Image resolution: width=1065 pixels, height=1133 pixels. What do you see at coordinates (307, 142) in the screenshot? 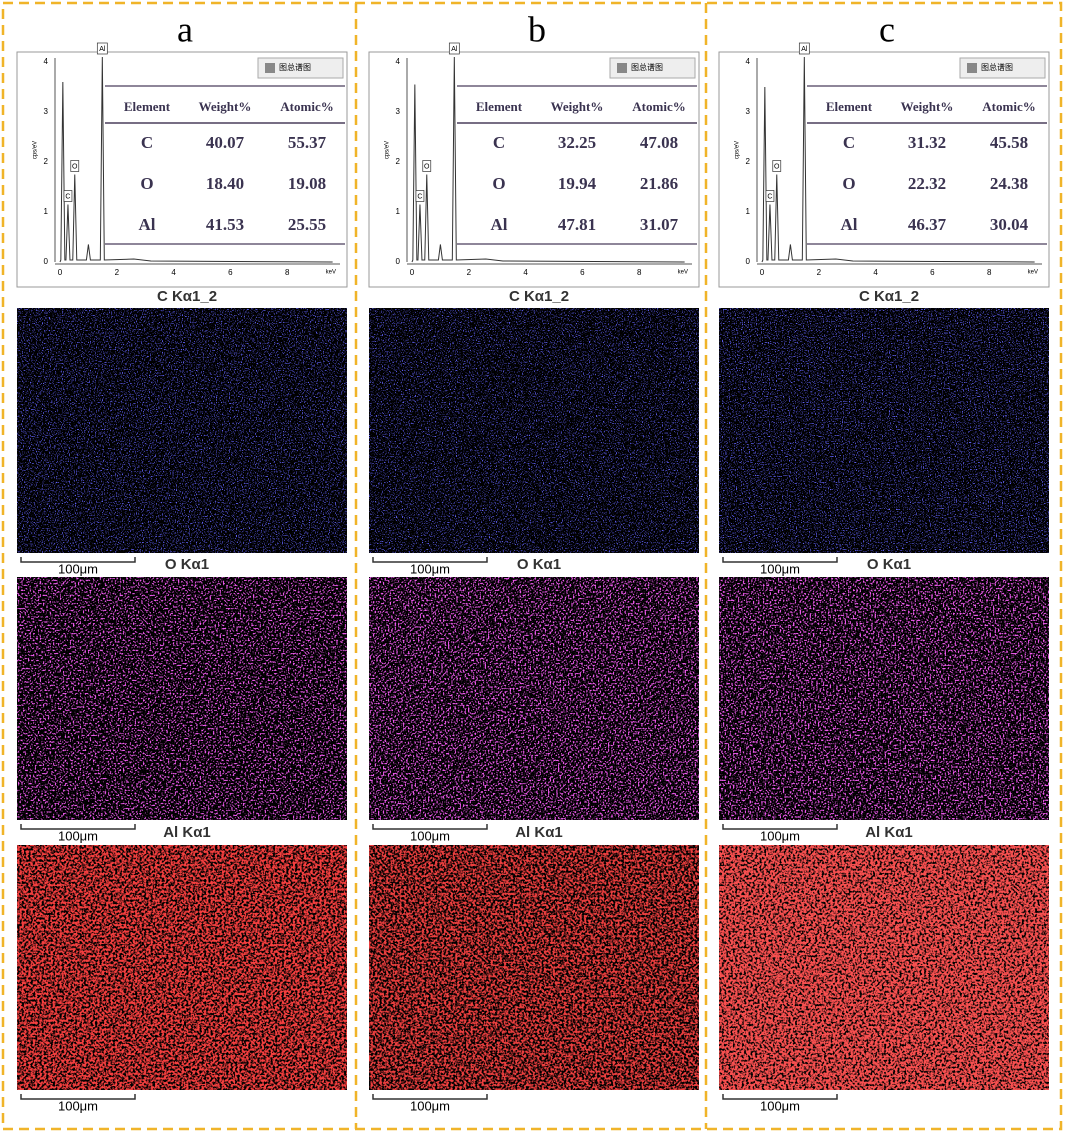
I see `table-cell: 55.37` at bounding box center [307, 142].